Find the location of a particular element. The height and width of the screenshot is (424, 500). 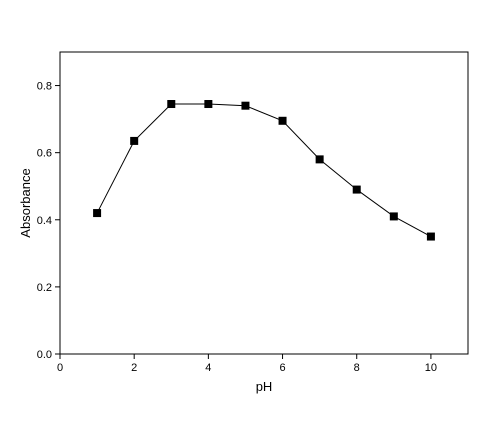

x-tick-label: 0 is located at coordinates (60, 368).